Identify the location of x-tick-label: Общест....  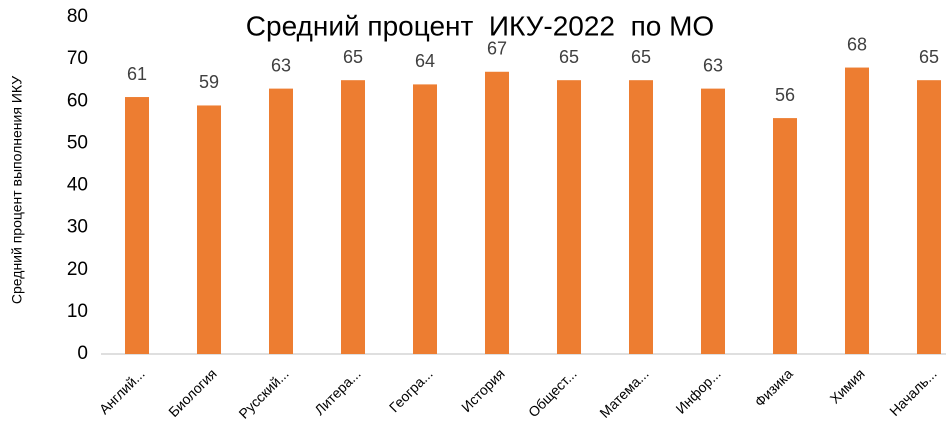
(552, 392).